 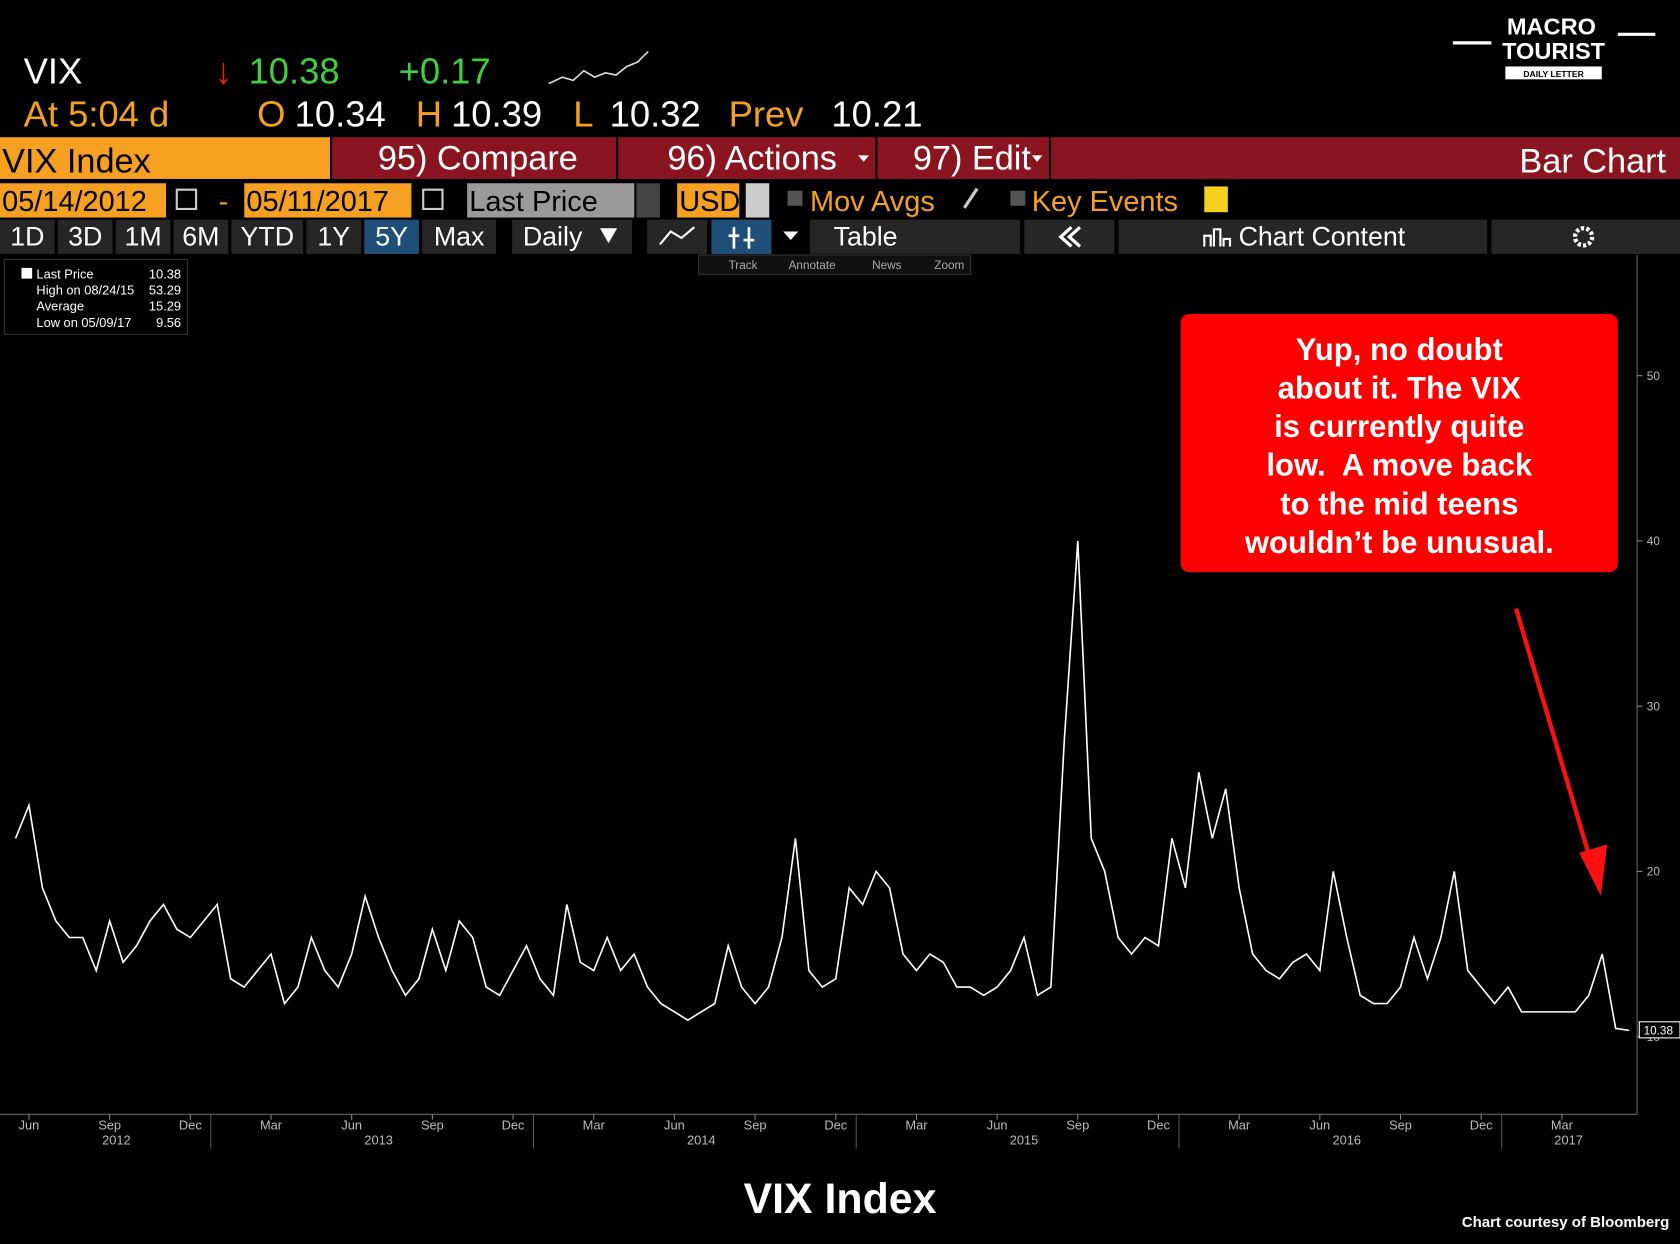 I want to click on tool-label: Annotate, so click(x=813, y=265).